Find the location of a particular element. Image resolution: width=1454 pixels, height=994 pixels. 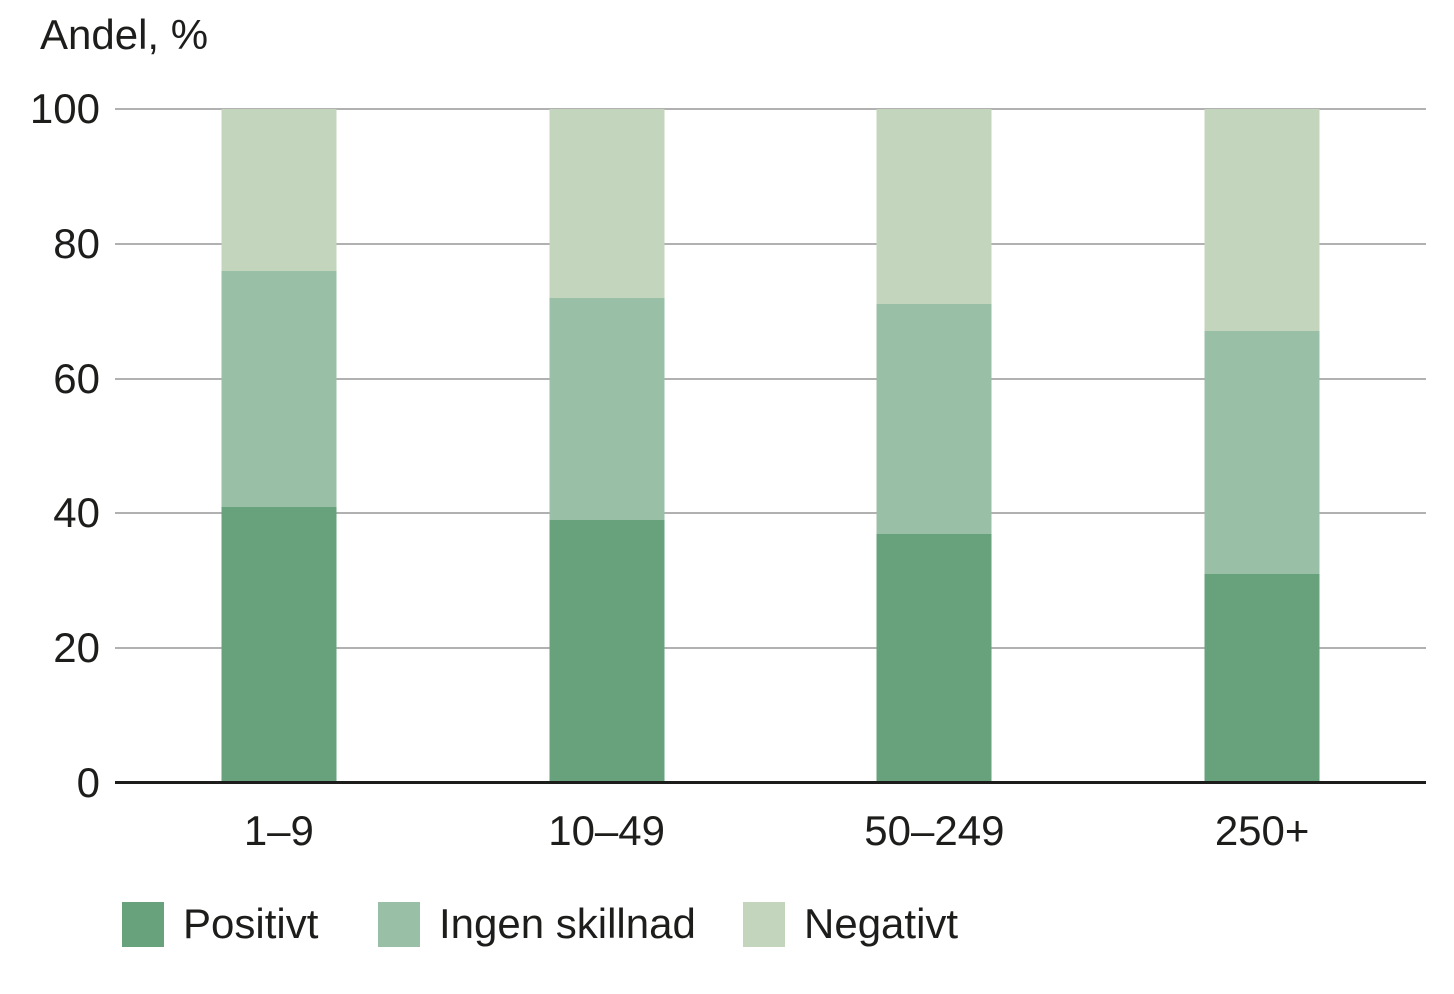

y-tick-label-0: 0 is located at coordinates (88, 782).